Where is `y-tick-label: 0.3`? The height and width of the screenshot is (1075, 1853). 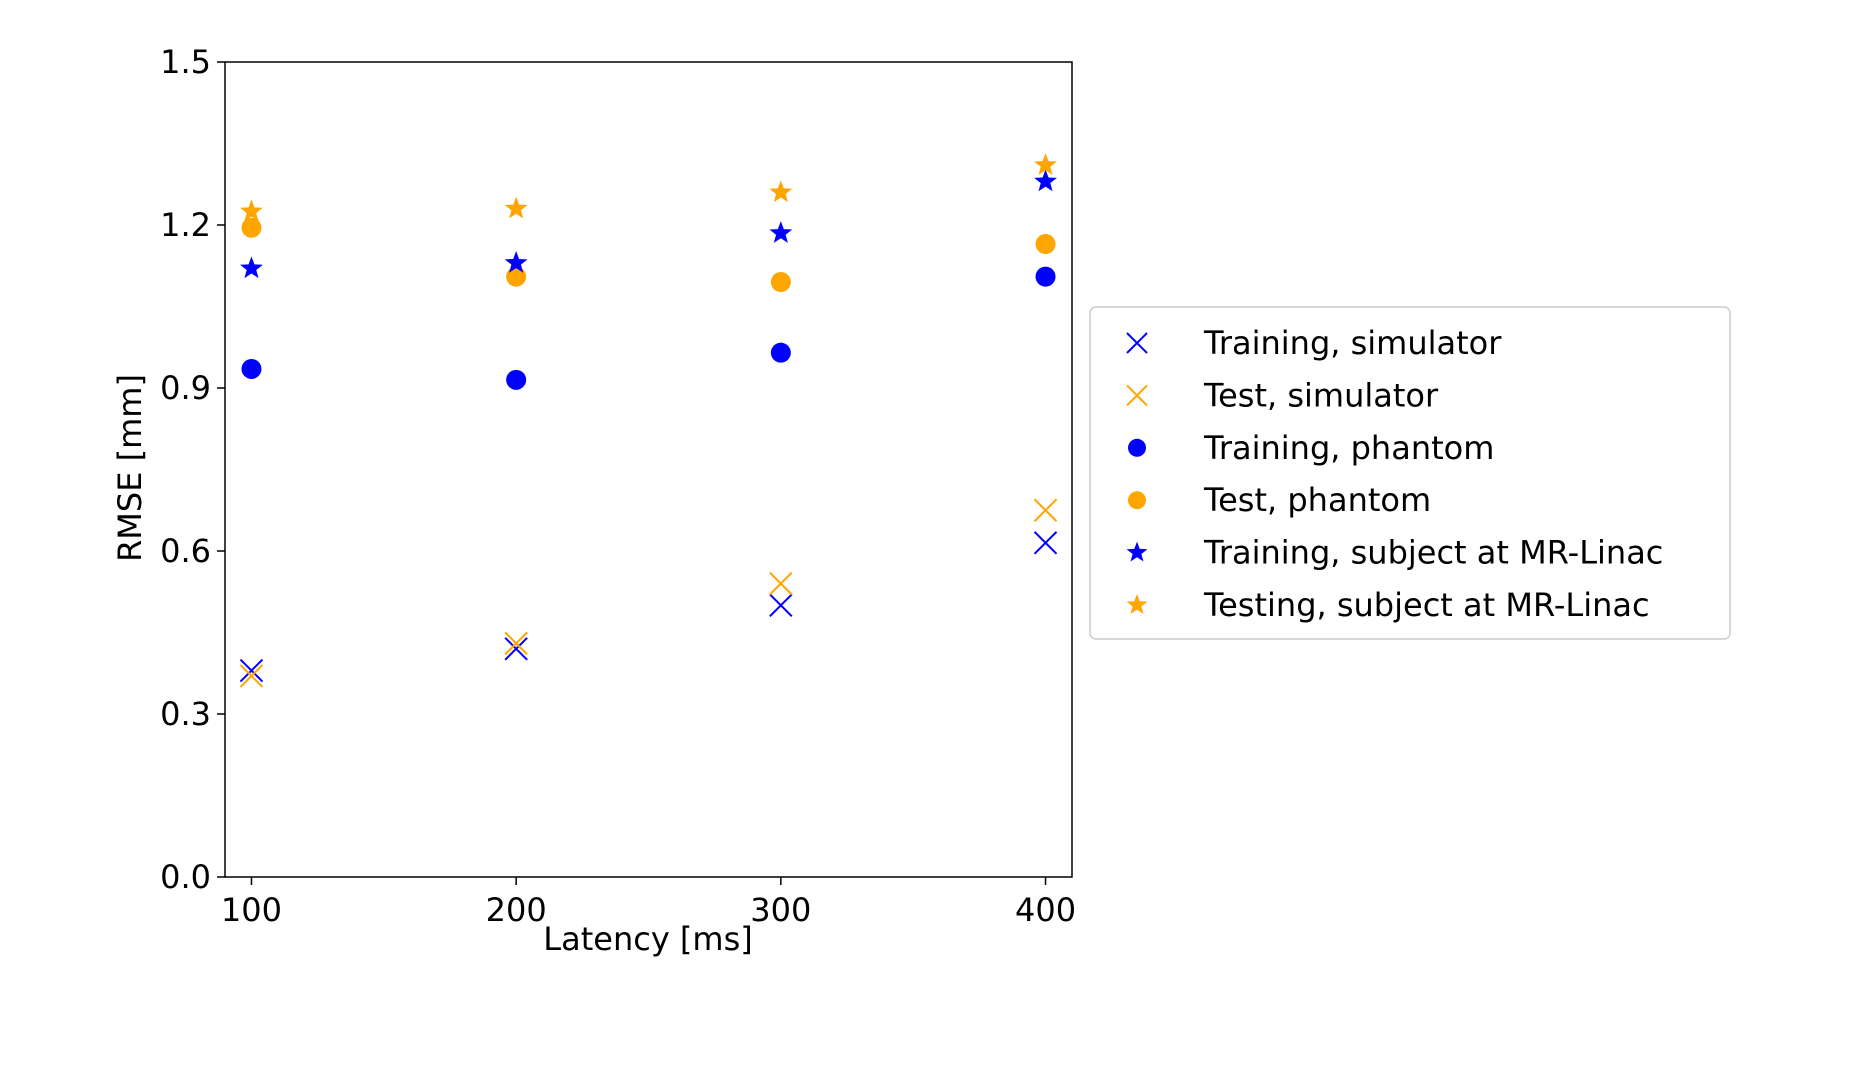 y-tick-label: 0.3 is located at coordinates (185, 714).